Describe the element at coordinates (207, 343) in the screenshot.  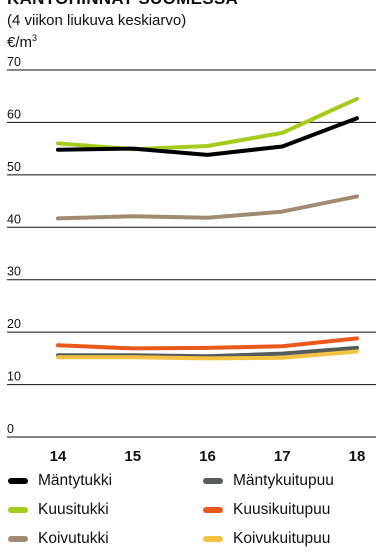
I see `series-line-kuusikuitupuu` at that location.